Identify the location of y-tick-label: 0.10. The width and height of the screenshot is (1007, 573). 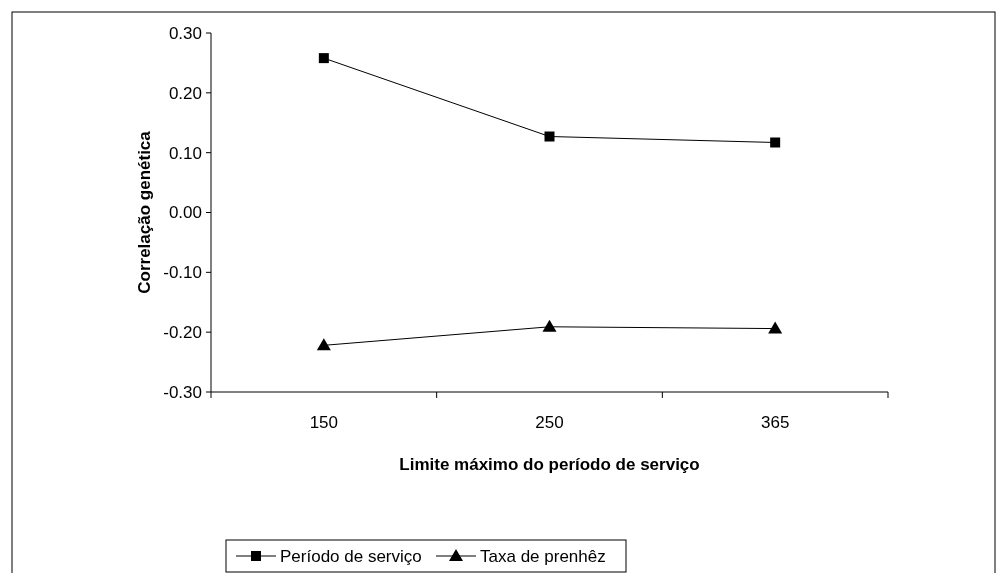
(185, 153).